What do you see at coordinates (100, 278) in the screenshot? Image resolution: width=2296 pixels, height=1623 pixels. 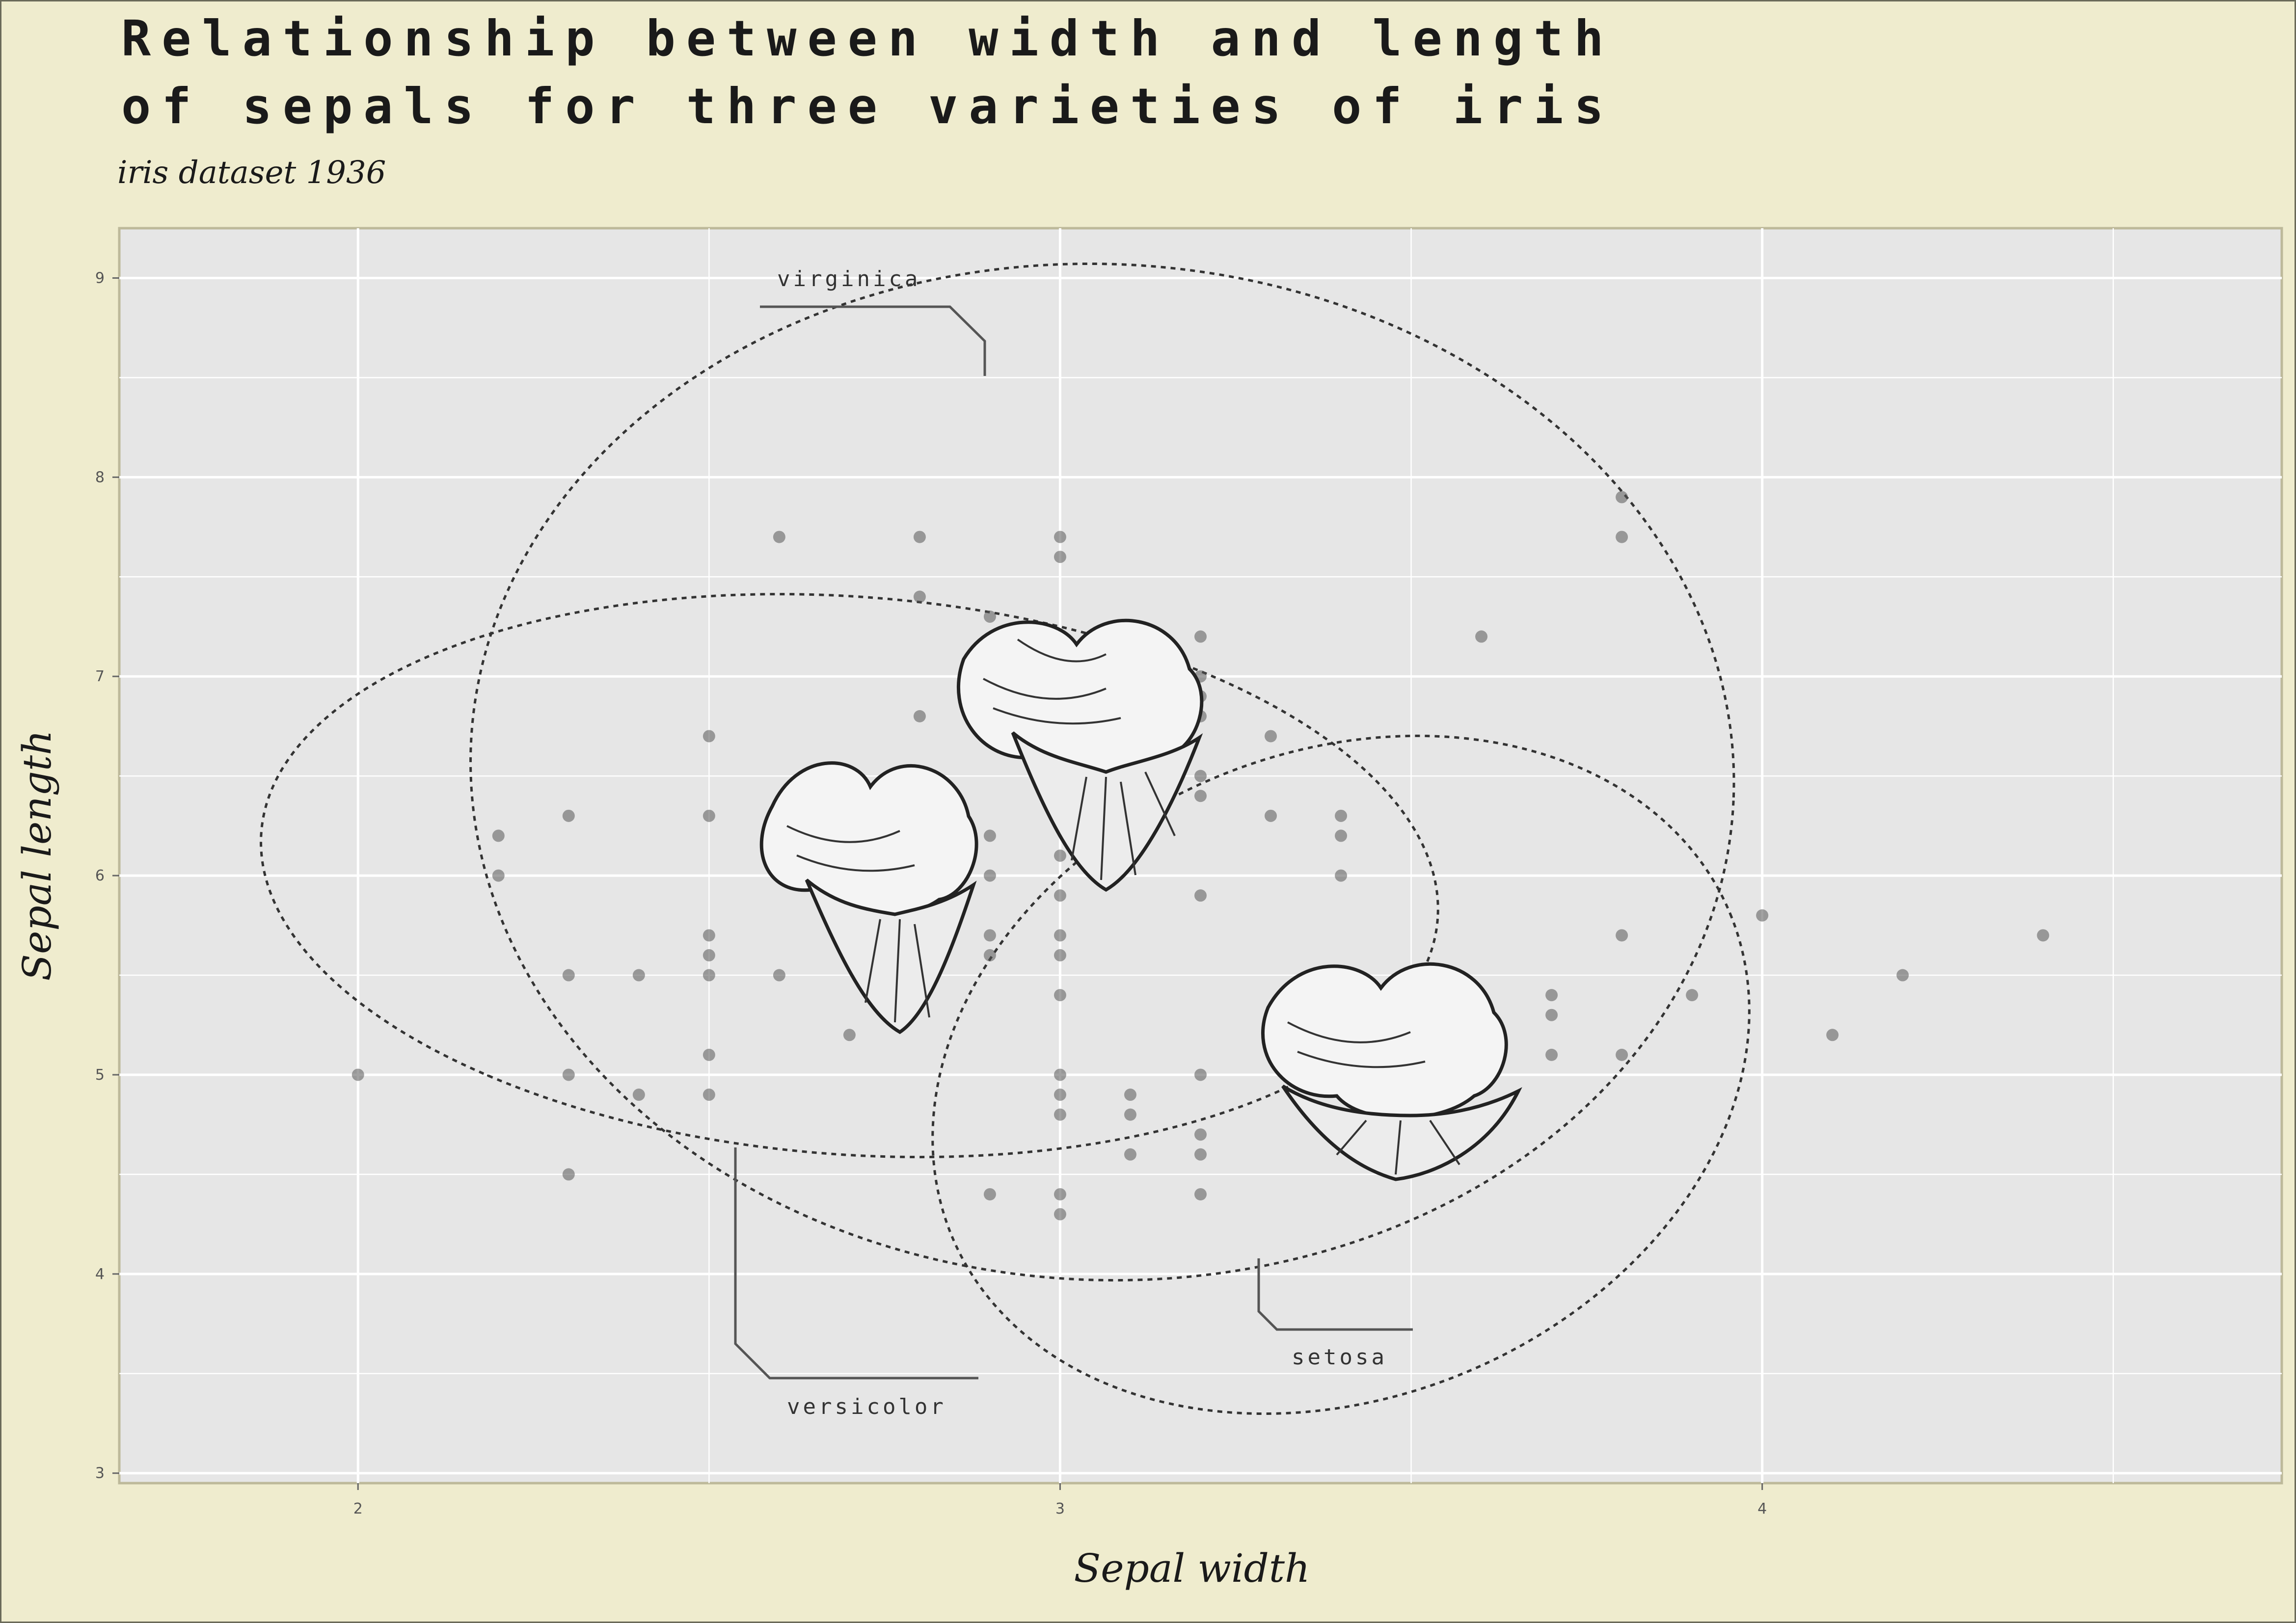 I see `y-tick-label: 9` at bounding box center [100, 278].